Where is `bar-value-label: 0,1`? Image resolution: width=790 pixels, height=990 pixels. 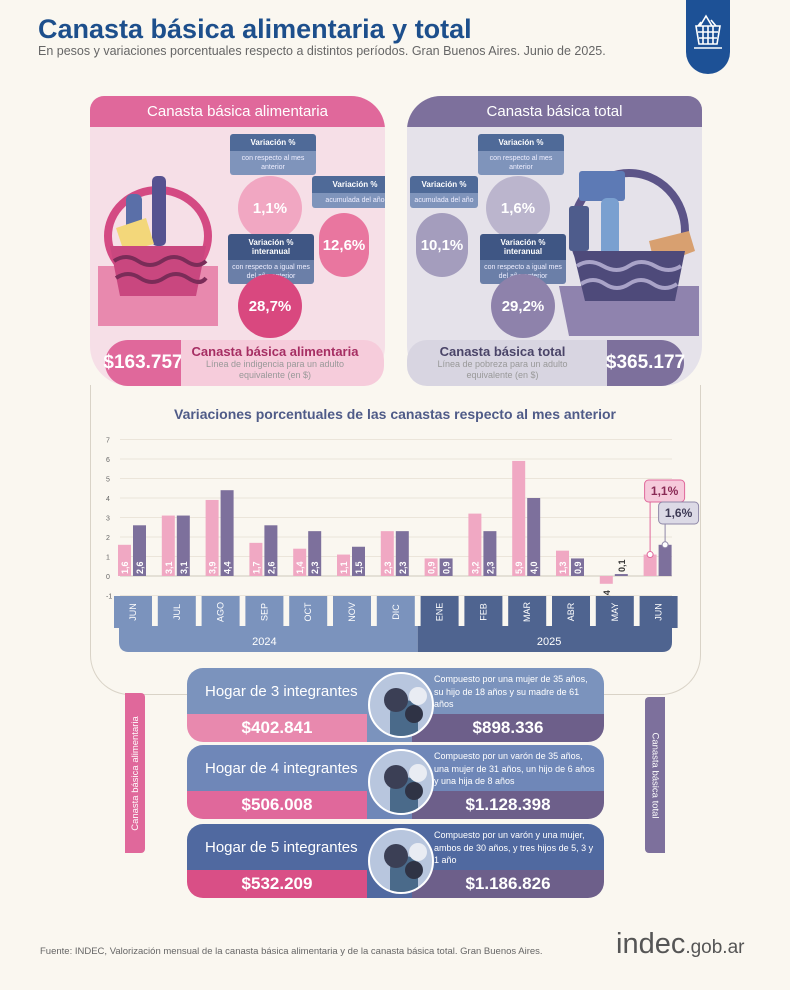
bar-value-label: 0,1 is located at coordinates (622, 566).